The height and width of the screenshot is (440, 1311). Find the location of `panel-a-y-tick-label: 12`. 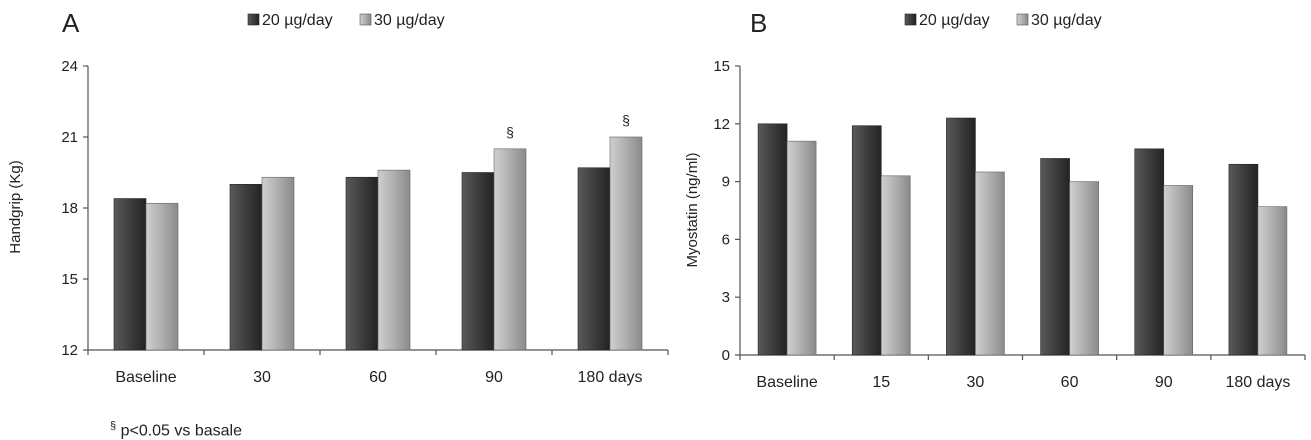

panel-a-y-tick-label: 12 is located at coordinates (69, 350).